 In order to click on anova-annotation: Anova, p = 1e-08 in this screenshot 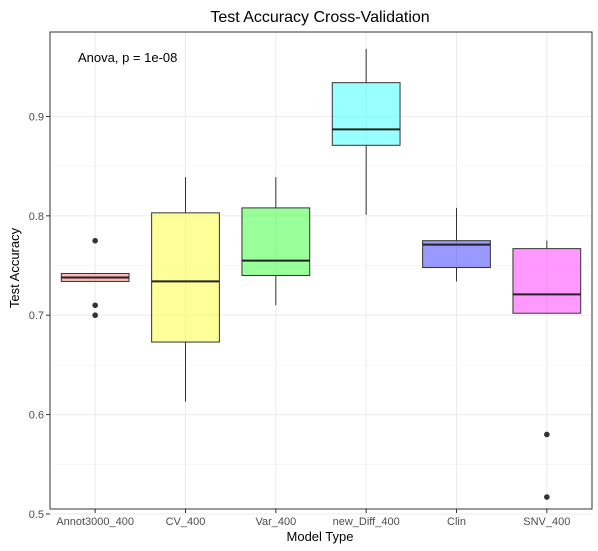, I will do `click(127, 57)`.